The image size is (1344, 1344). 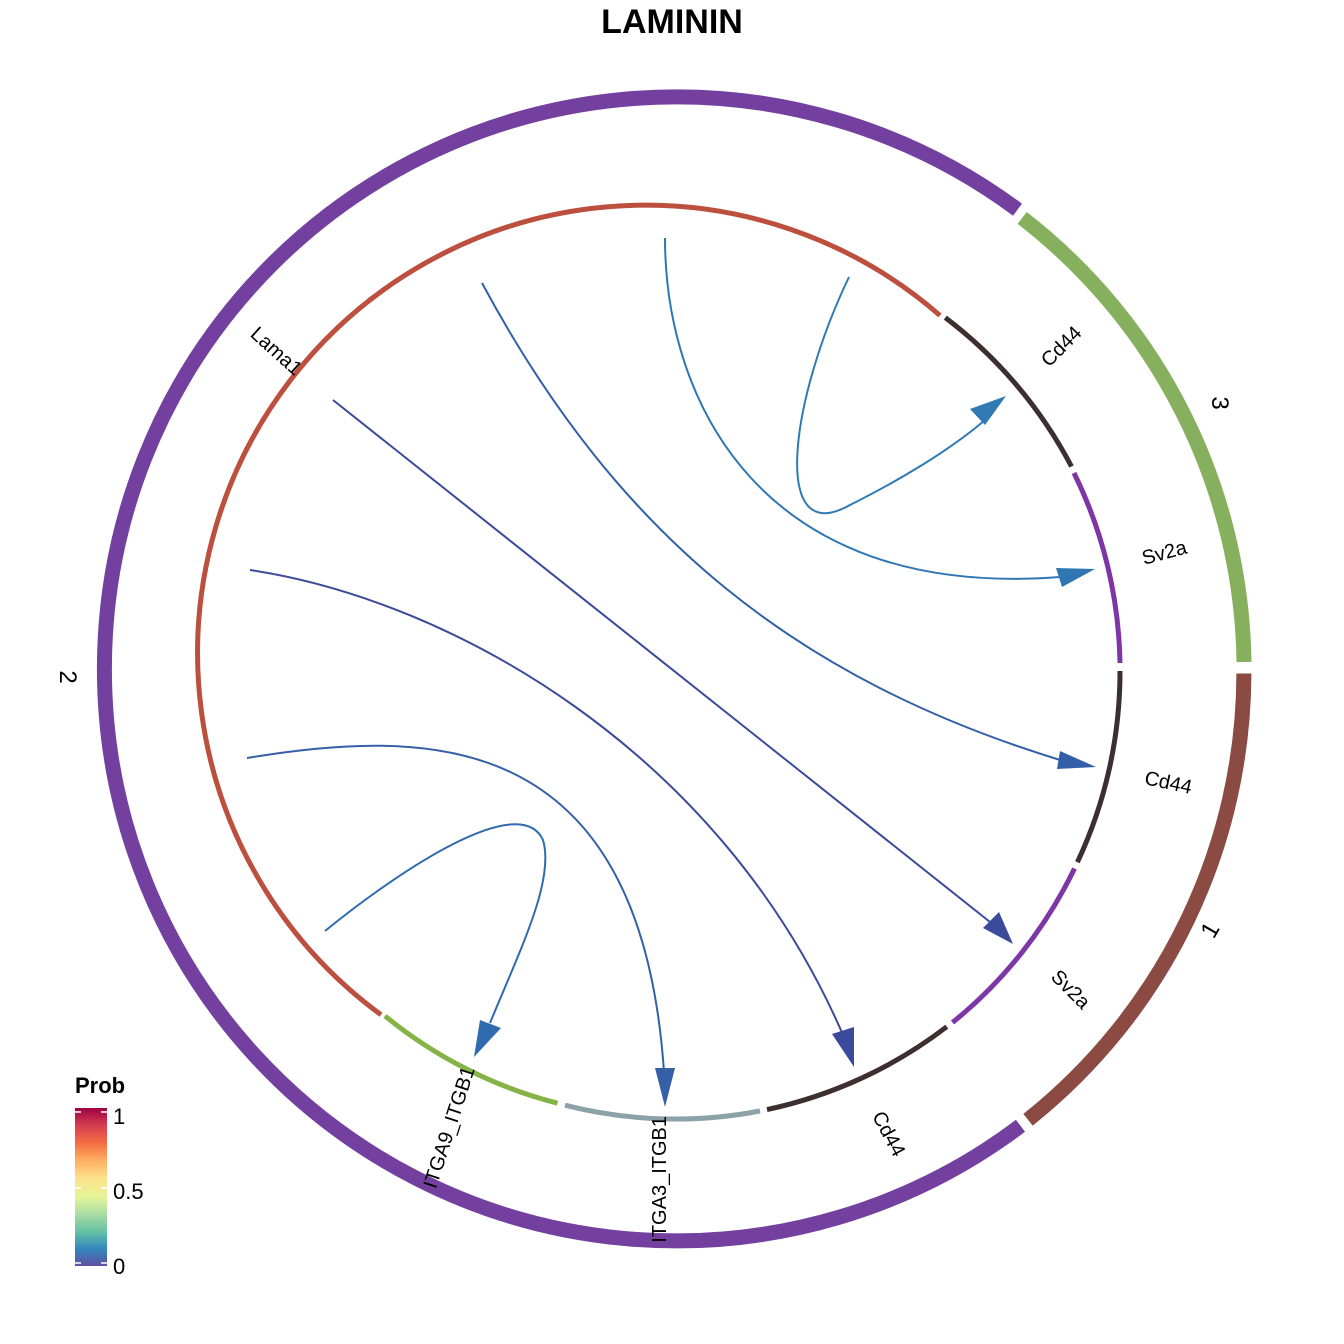 I want to click on link-lama1-itga3-itgb1, so click(x=455, y=908).